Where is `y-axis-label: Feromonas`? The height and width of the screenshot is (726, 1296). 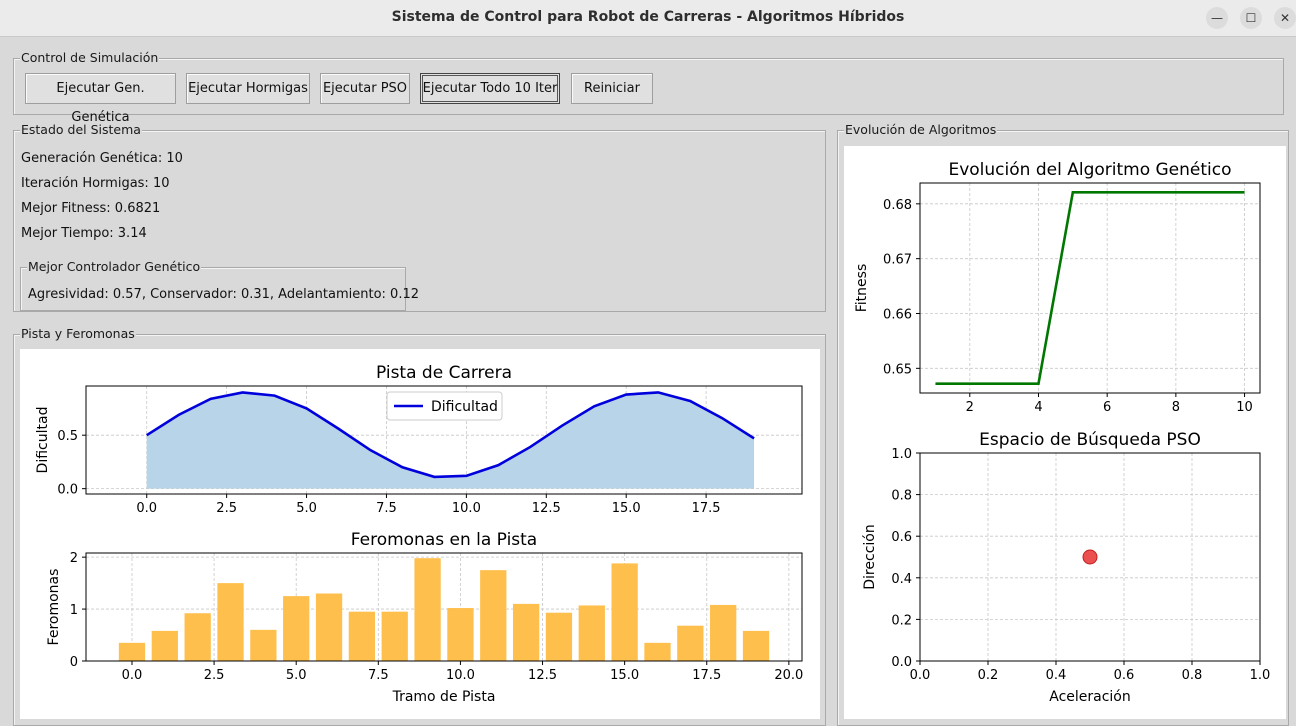 y-axis-label: Feromonas is located at coordinates (54, 607).